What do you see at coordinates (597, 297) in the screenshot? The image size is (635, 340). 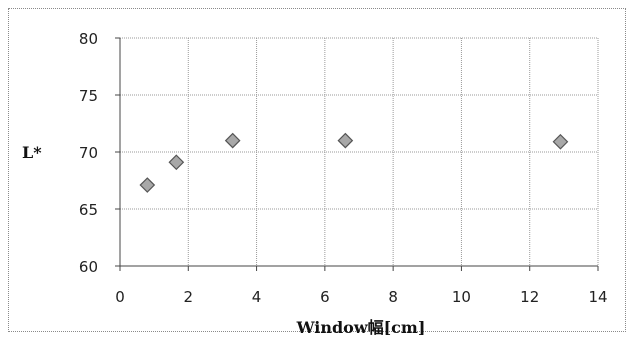 I see `x-tick-label: 14` at bounding box center [597, 297].